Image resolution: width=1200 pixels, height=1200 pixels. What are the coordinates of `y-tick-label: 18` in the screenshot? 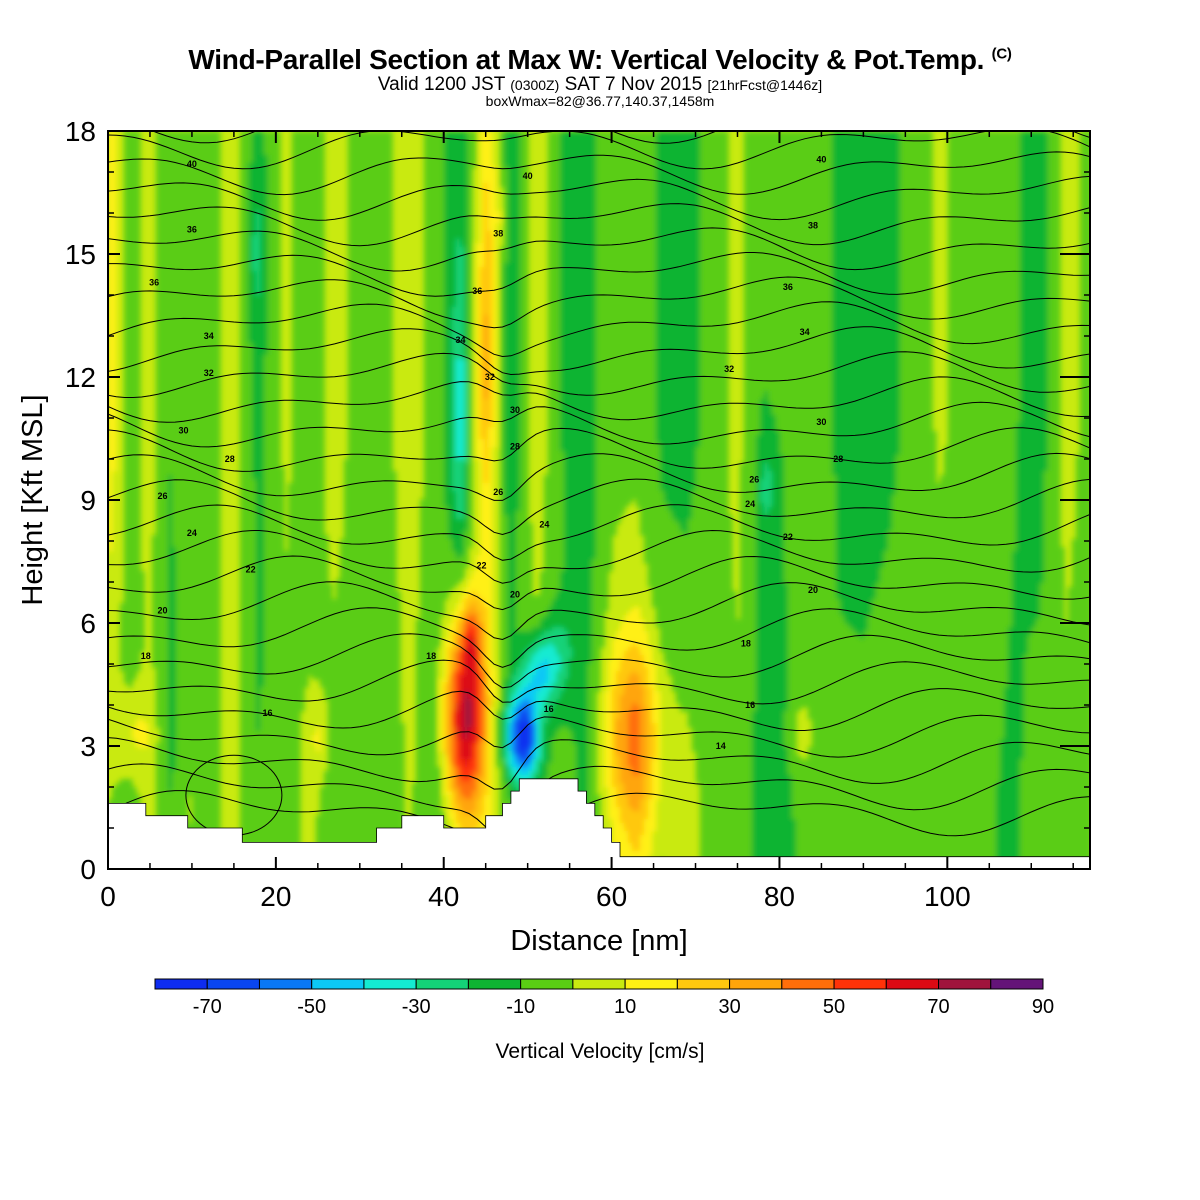 It's located at (80, 131).